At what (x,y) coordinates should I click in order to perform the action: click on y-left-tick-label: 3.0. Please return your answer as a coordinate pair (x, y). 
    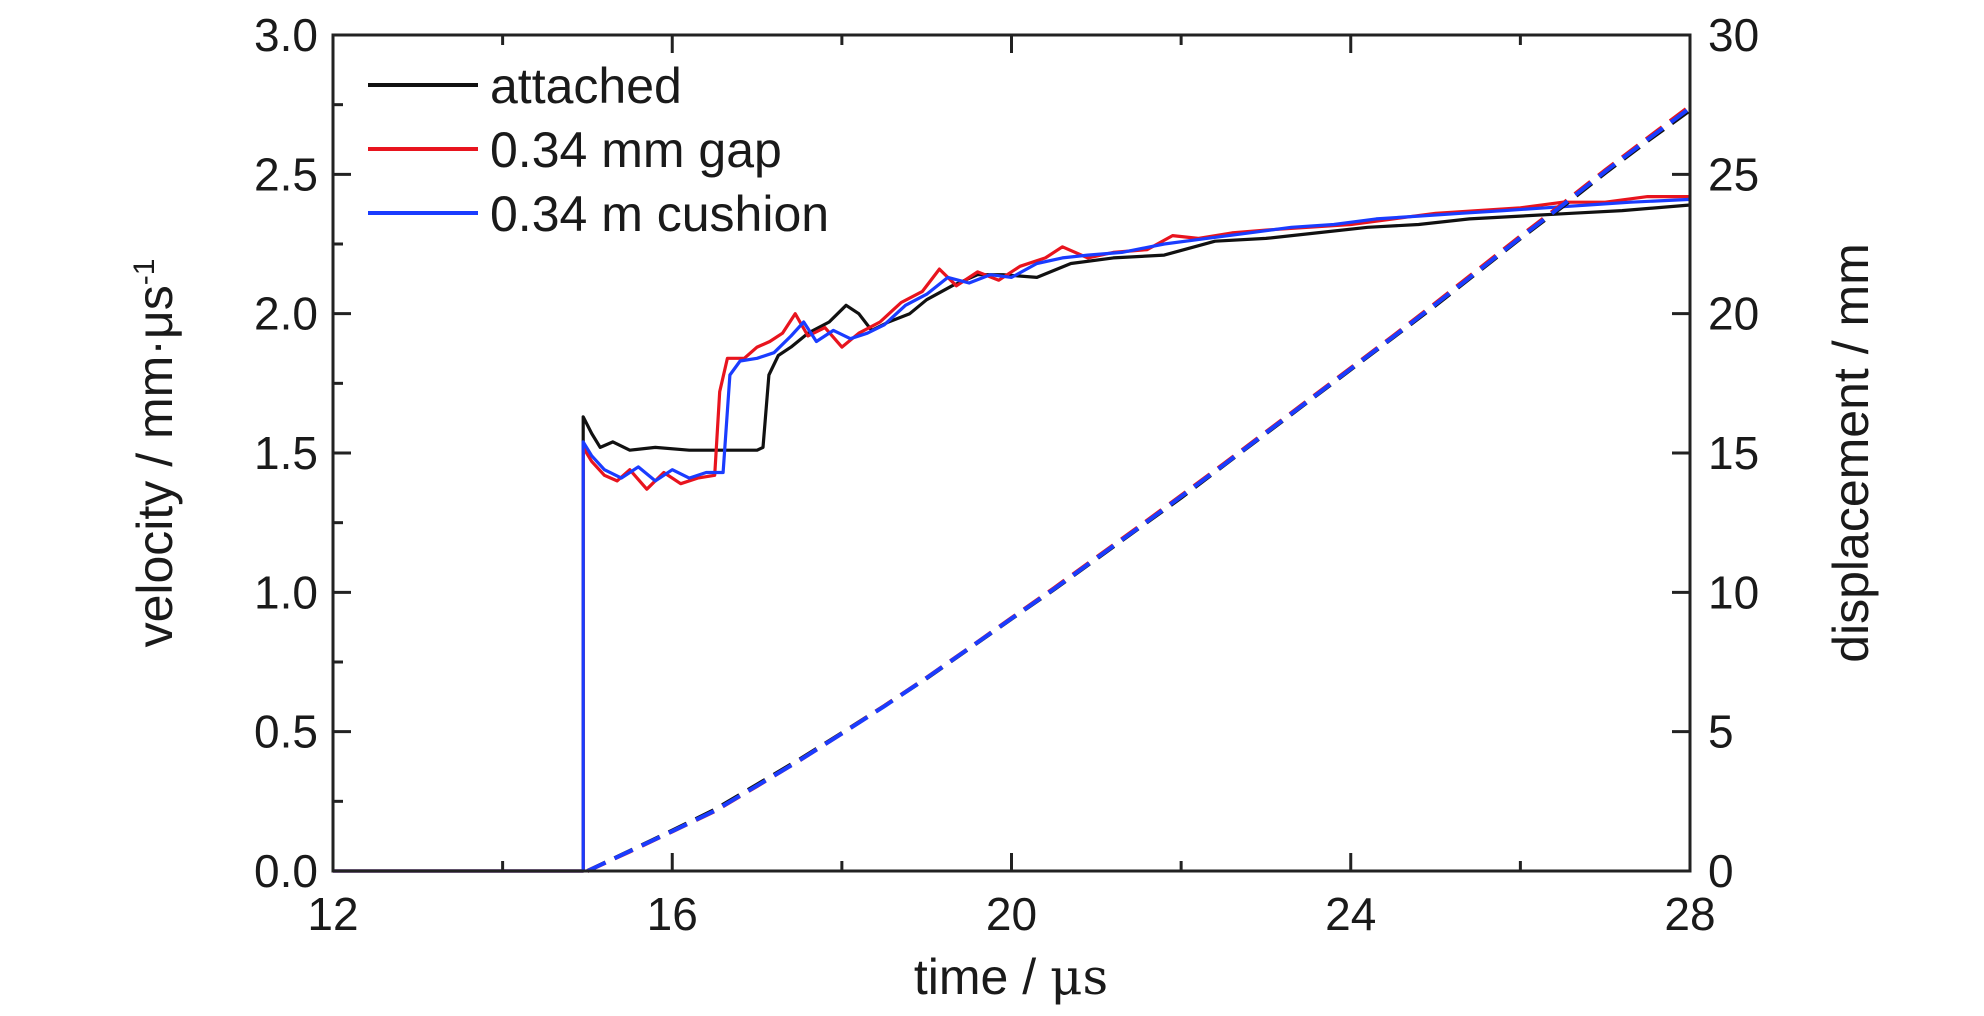
    Looking at the image, I should click on (286, 35).